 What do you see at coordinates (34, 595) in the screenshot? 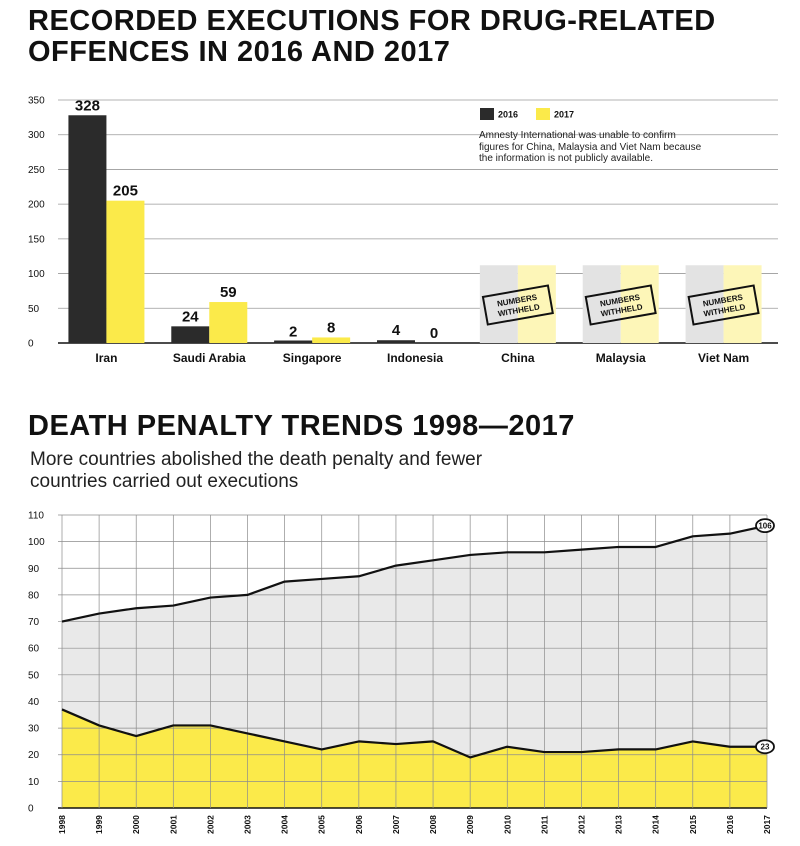
I see `y-tick-label: 80` at bounding box center [34, 595].